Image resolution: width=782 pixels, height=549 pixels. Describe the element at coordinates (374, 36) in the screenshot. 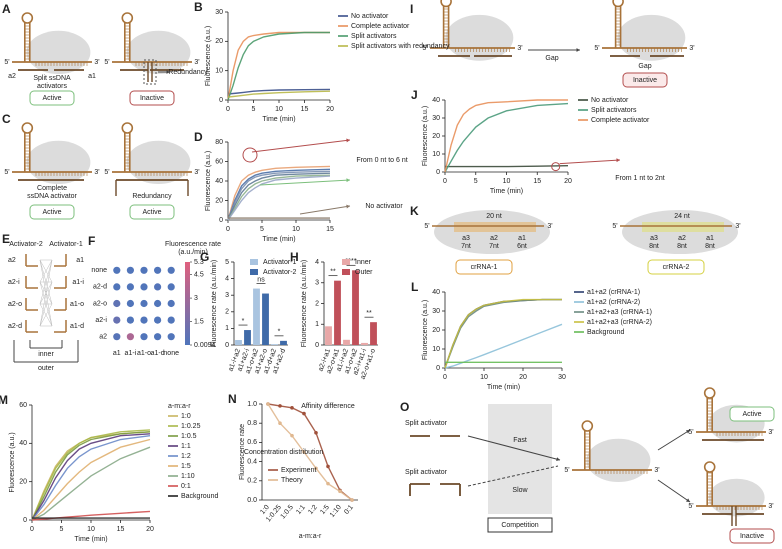

I see `legend-label: Split activators` at that location.